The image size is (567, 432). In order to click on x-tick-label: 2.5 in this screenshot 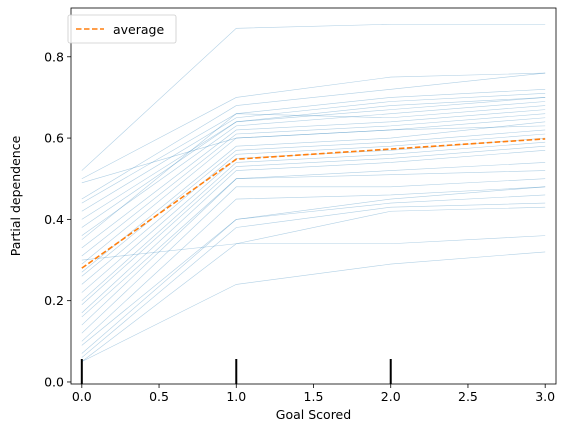, I will do `click(468, 396)`.